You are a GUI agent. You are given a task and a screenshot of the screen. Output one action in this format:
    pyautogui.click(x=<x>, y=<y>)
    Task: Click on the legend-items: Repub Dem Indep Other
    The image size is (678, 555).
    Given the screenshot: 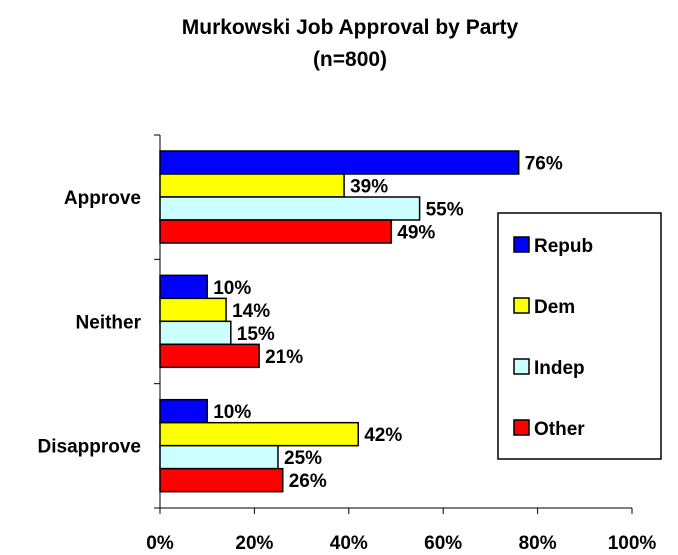 What is the action you would take?
    pyautogui.click(x=553, y=338)
    